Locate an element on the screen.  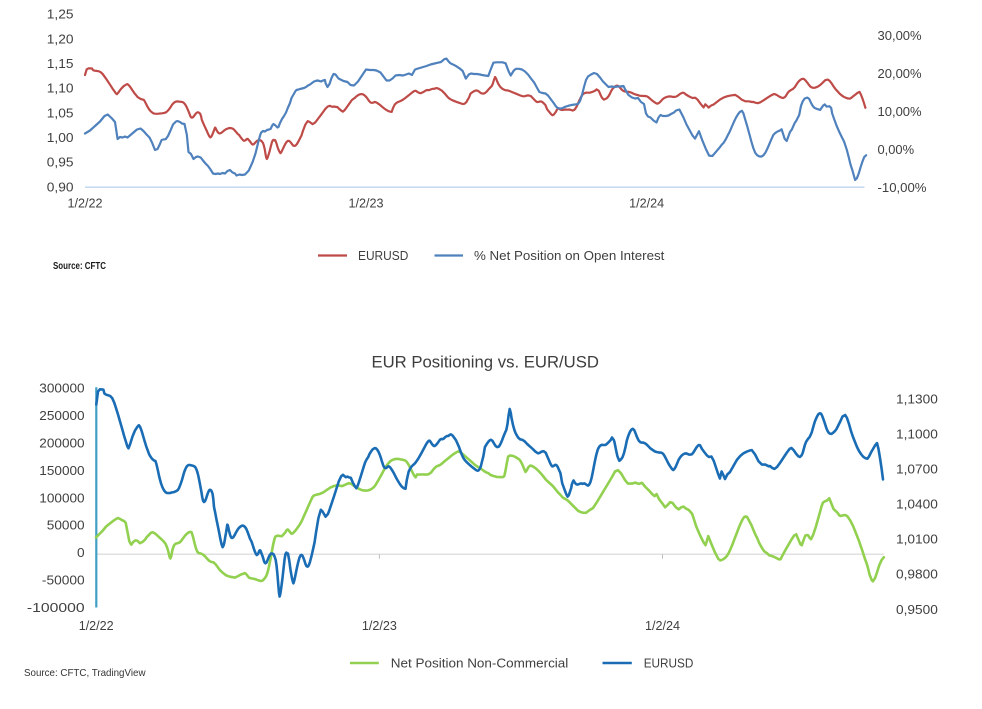
svg-text: -100000 is located at coordinates (56, 607).